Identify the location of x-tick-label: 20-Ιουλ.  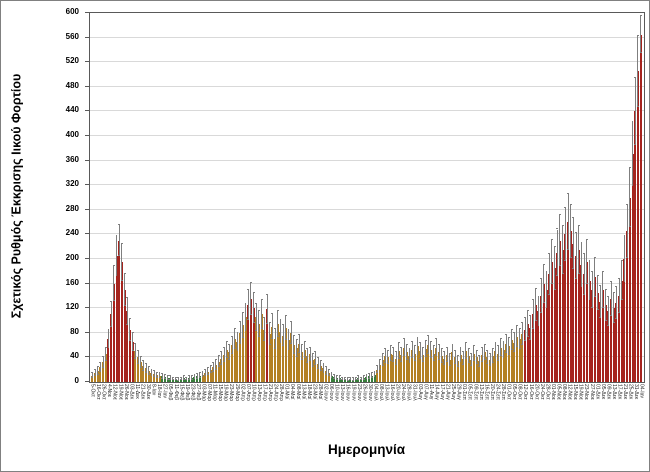
(397, 392).